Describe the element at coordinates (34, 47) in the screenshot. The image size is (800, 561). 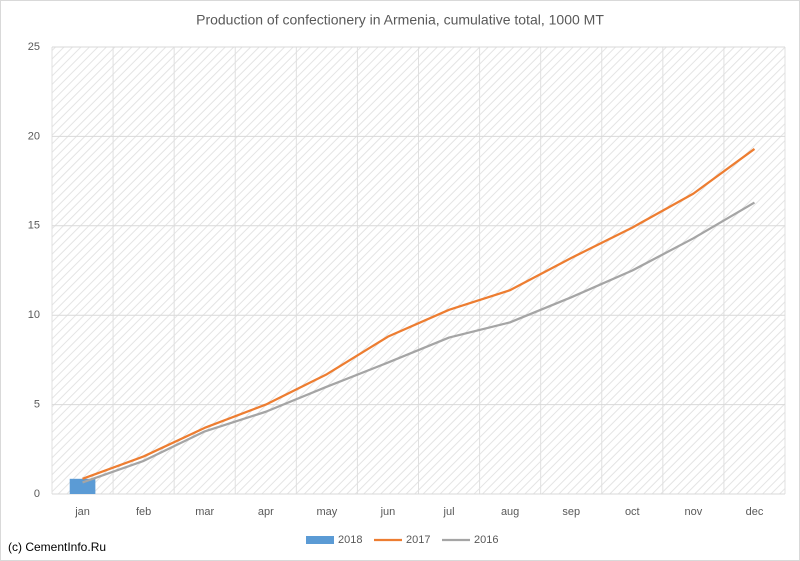
I see `y-tick-label: 25` at that location.